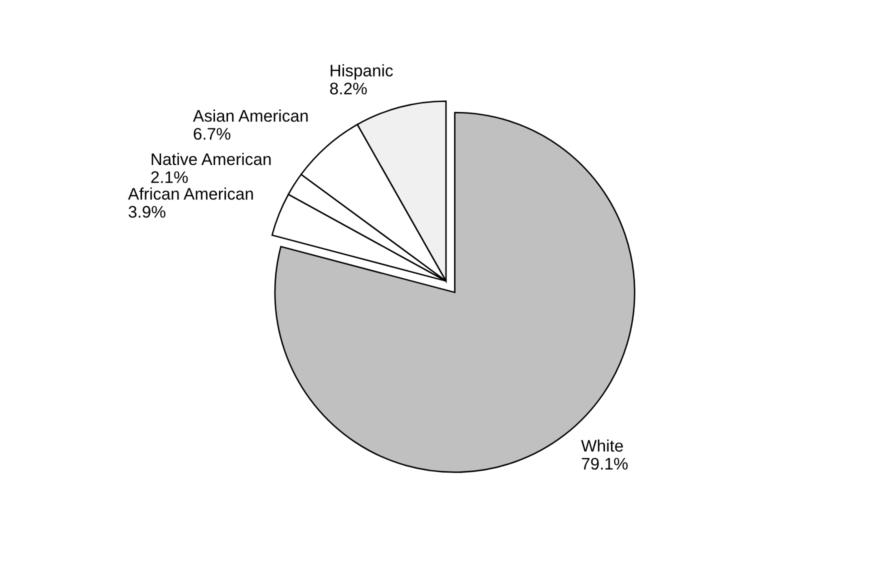  I want to click on data-label: 3.9%, so click(147, 212).